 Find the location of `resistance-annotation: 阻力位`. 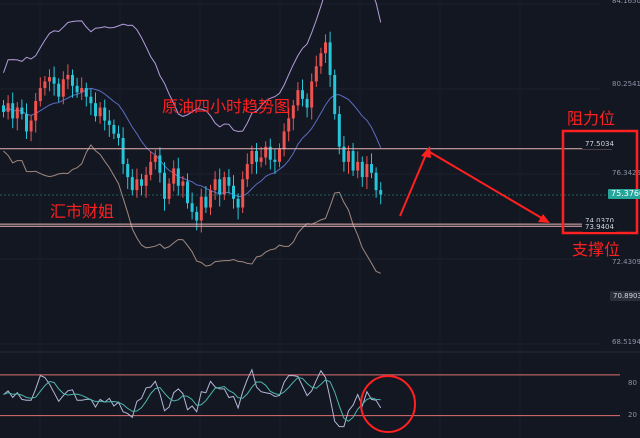

resistance-annotation: 阻力位 is located at coordinates (591, 118).